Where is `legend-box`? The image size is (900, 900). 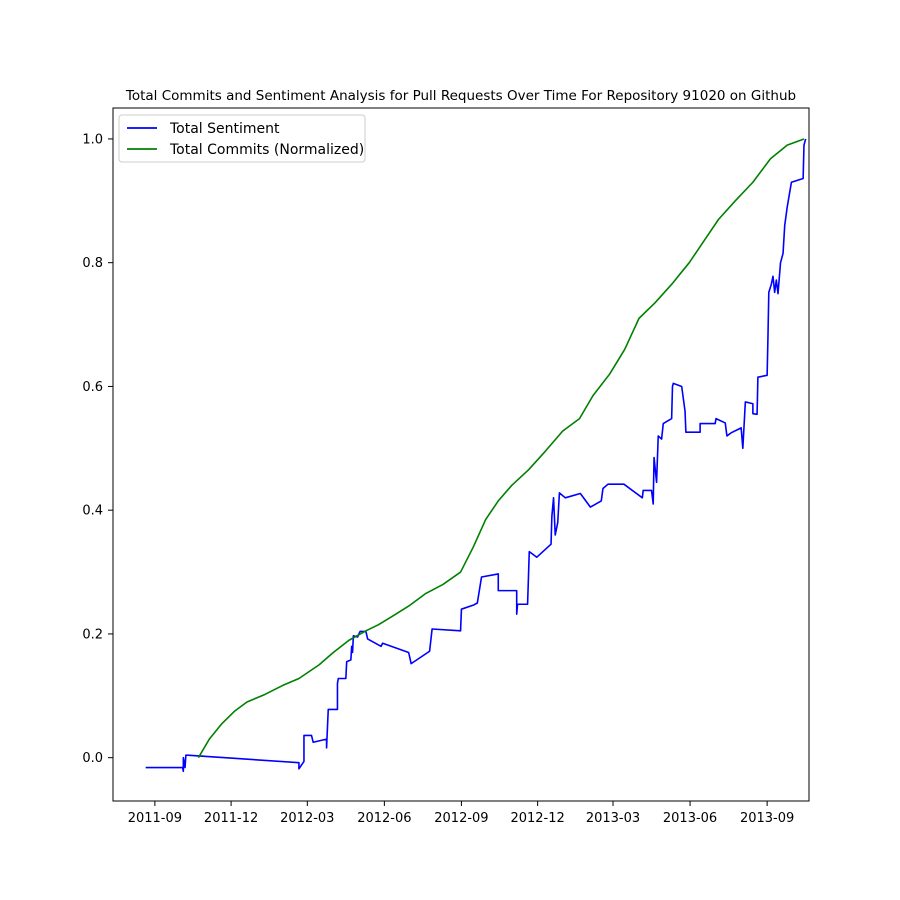 legend-box is located at coordinates (242, 138).